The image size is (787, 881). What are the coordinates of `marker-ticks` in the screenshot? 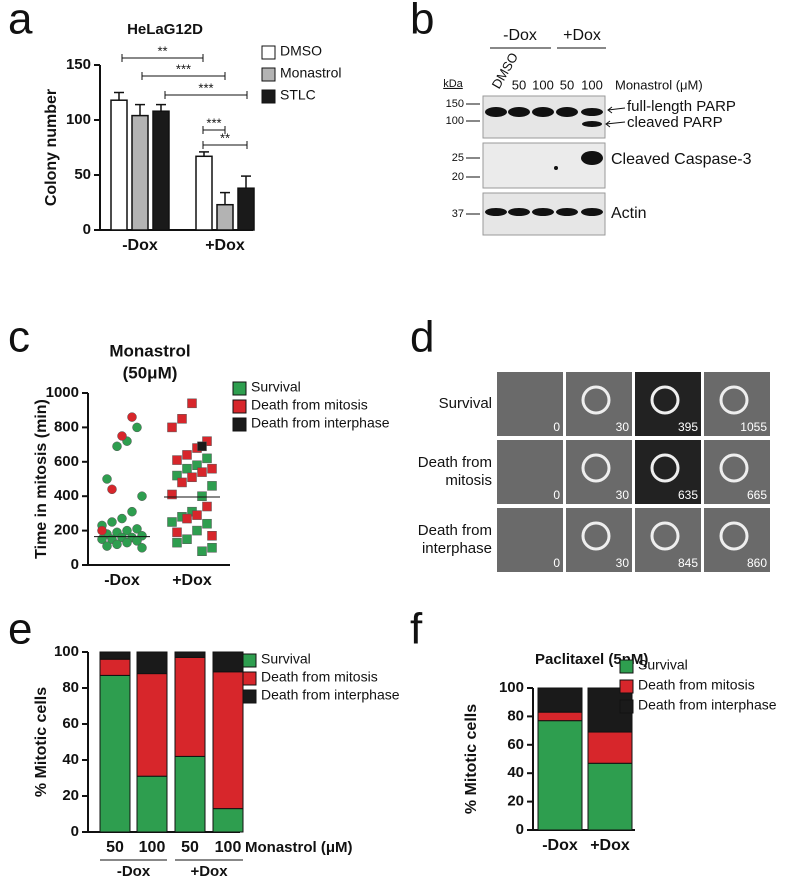 It's located at (473, 159).